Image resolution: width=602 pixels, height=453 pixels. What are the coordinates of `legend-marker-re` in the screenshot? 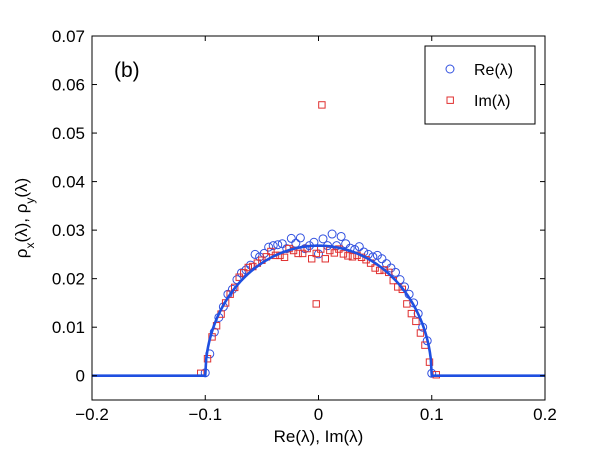 It's located at (450, 69).